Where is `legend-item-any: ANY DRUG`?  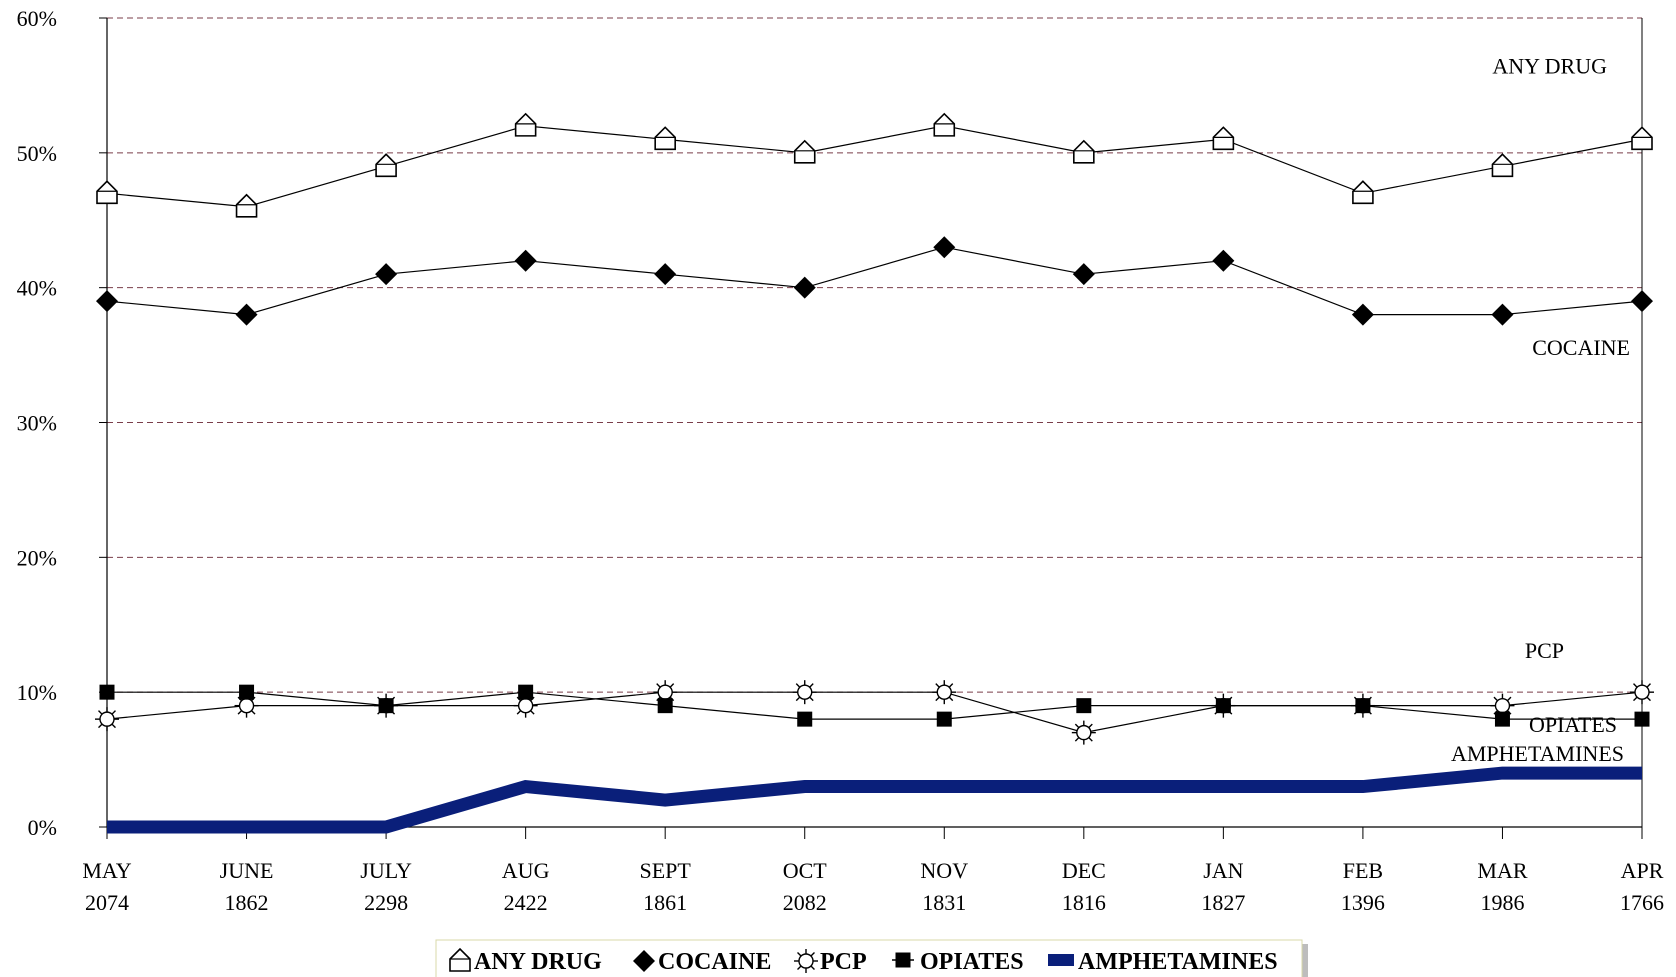
legend-item-any: ANY DRUG is located at coordinates (525, 961).